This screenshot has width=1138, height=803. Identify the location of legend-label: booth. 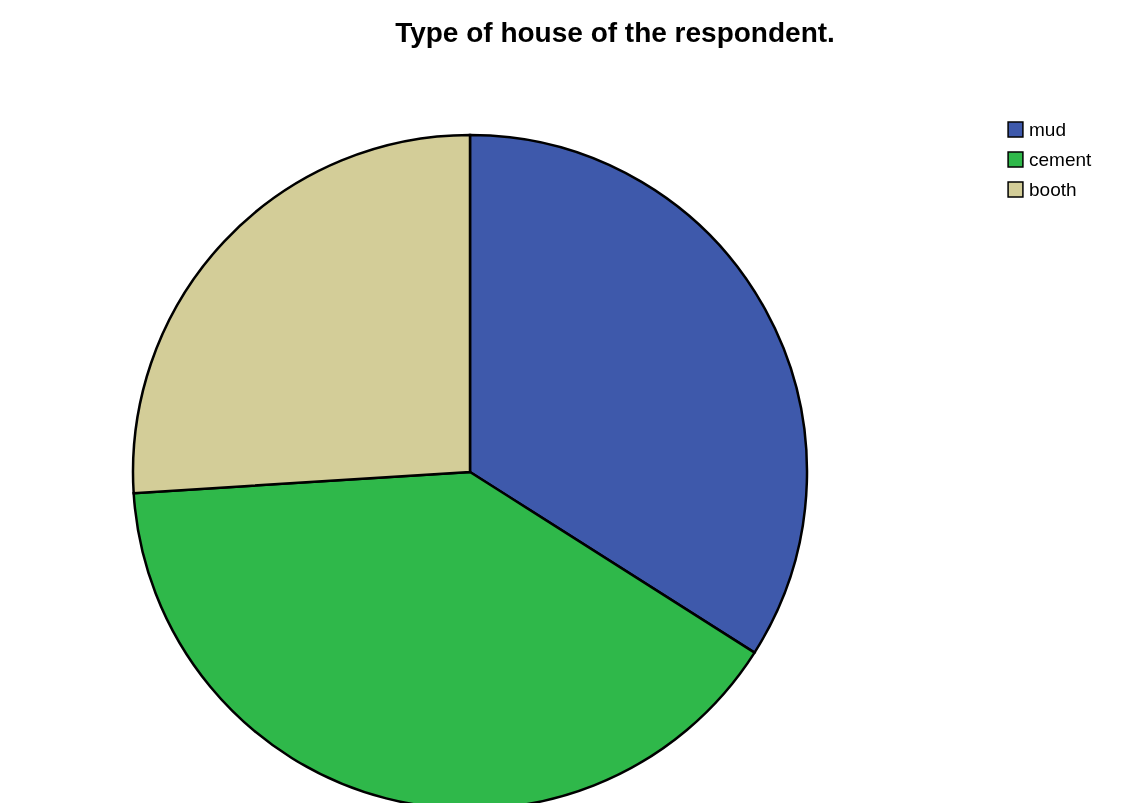
(1053, 189).